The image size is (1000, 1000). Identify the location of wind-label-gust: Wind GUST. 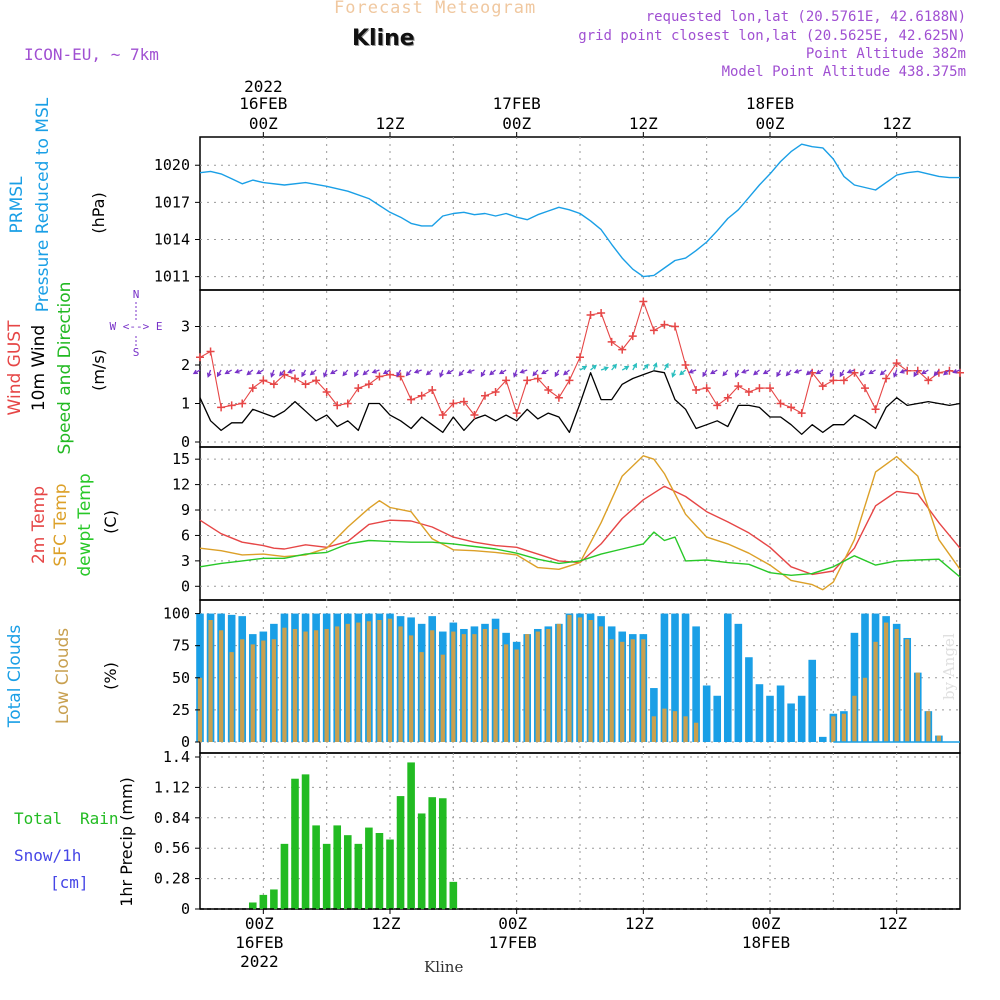
(15, 368).